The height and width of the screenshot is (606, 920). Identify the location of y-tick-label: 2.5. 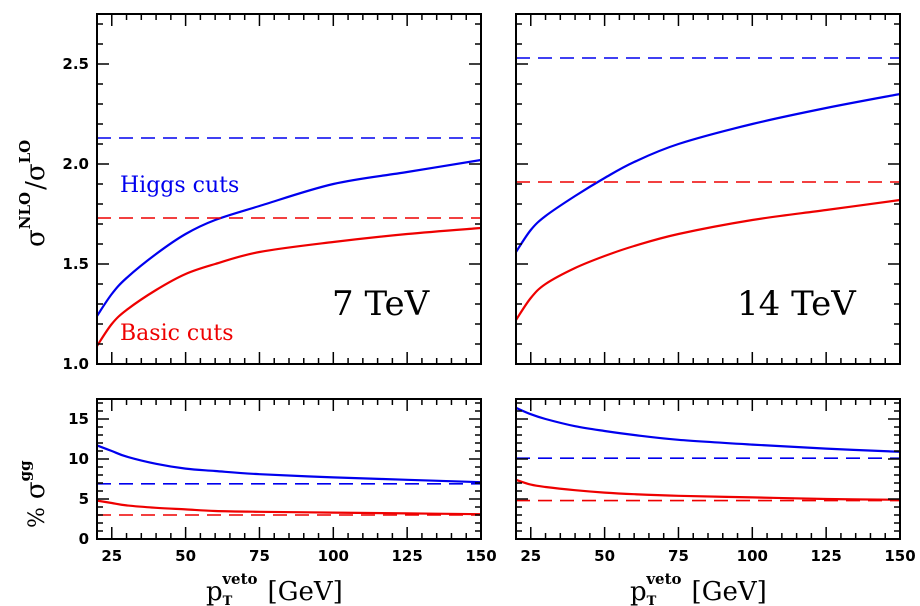
(75, 64).